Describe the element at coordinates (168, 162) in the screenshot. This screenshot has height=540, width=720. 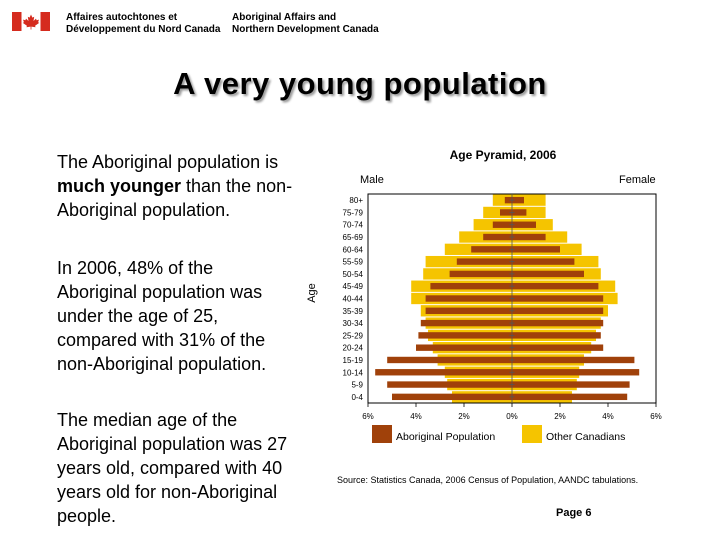
I see `intro-text-start: The Aboriginal population is` at that location.